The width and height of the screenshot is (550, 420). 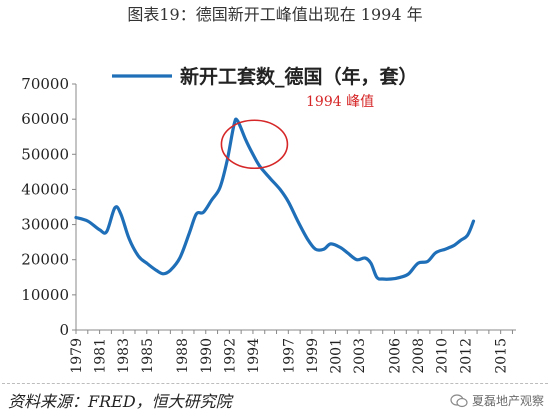 I want to click on x-tick-label: 1979, so click(x=77, y=356).